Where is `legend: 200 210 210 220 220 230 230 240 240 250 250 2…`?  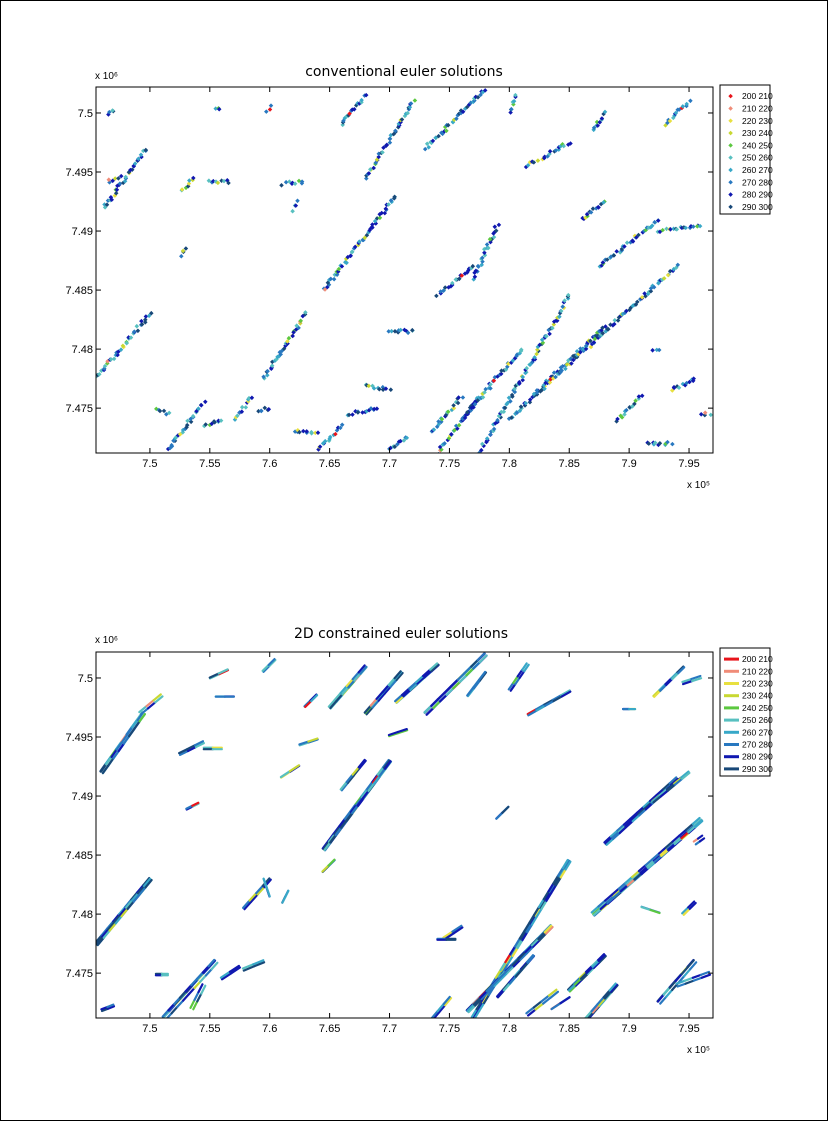 legend: 200 210 210 220 220 230 230 240 240 250 250 2… is located at coordinates (746, 712).